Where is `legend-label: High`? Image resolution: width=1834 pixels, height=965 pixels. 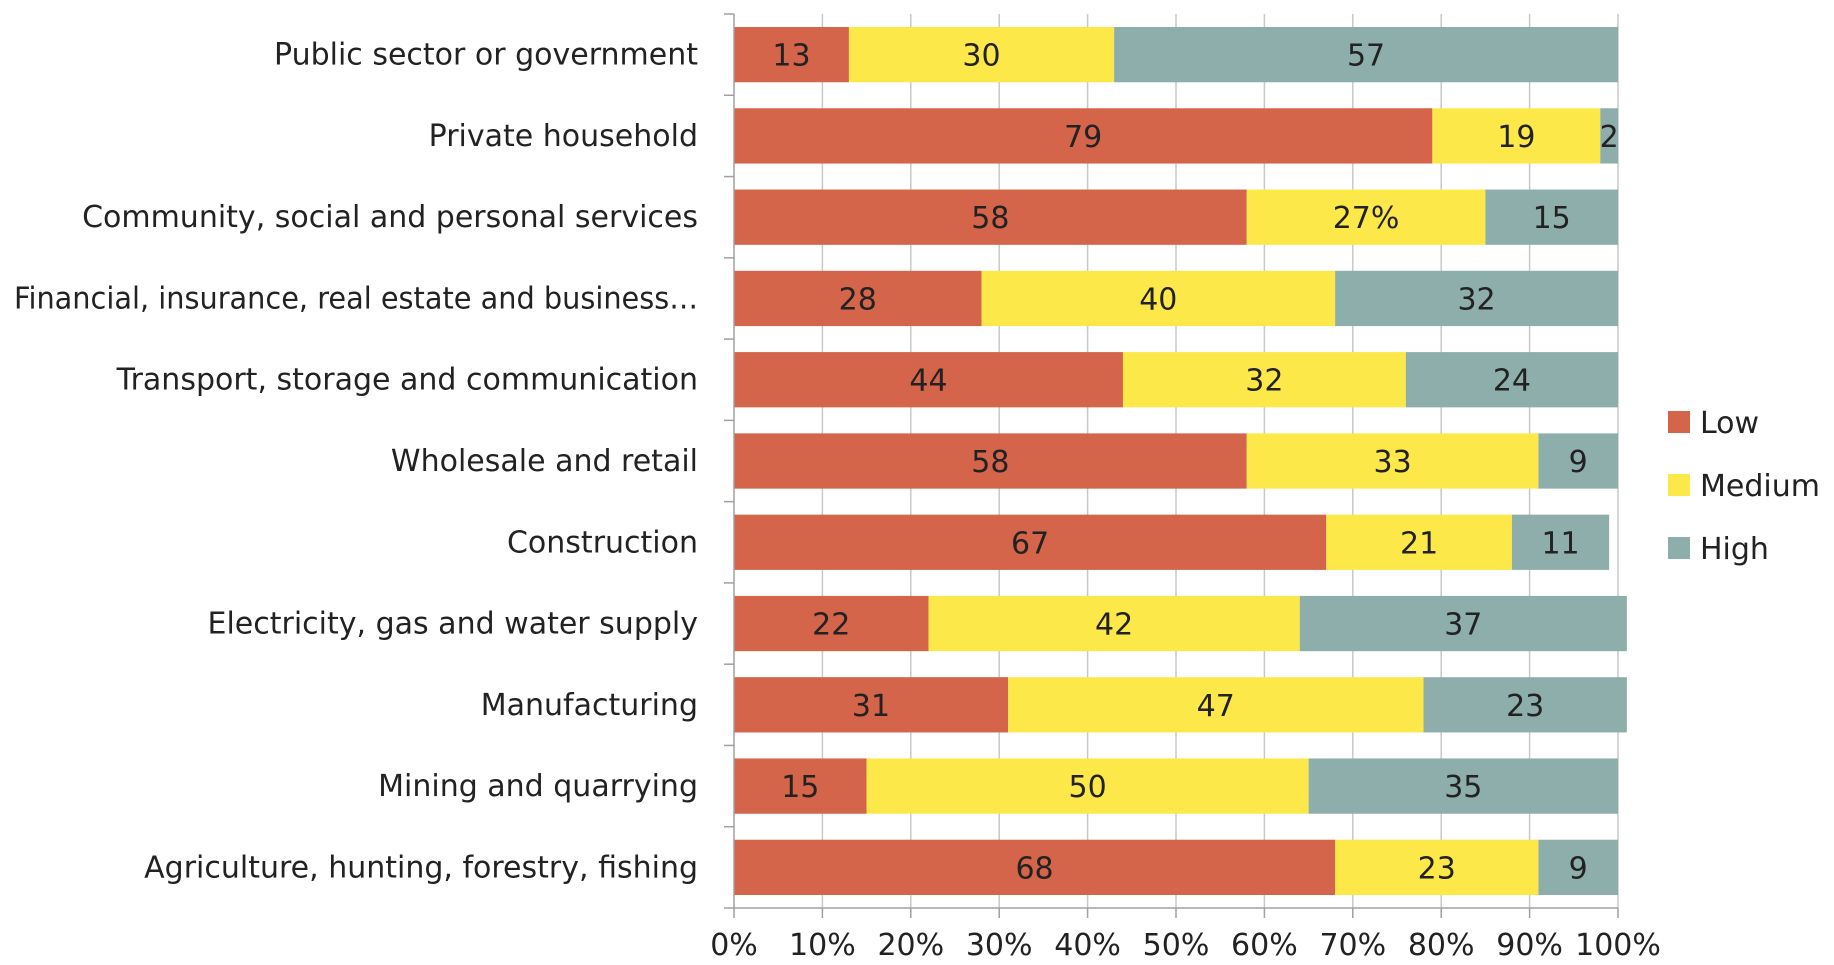 legend-label: High is located at coordinates (1734, 549).